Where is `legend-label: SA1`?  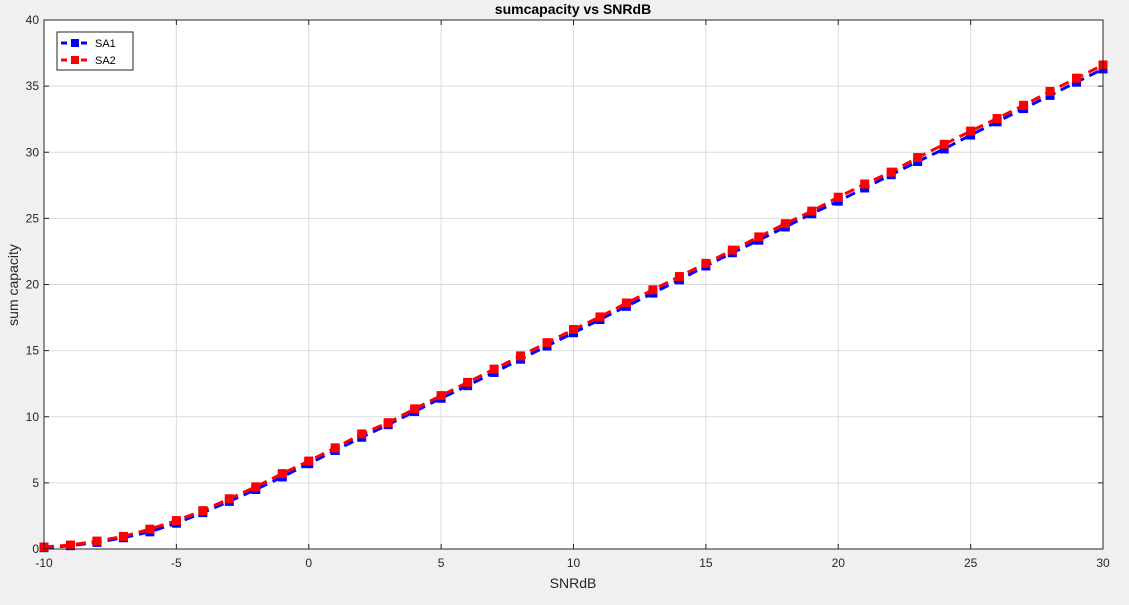 legend-label: SA1 is located at coordinates (105, 44).